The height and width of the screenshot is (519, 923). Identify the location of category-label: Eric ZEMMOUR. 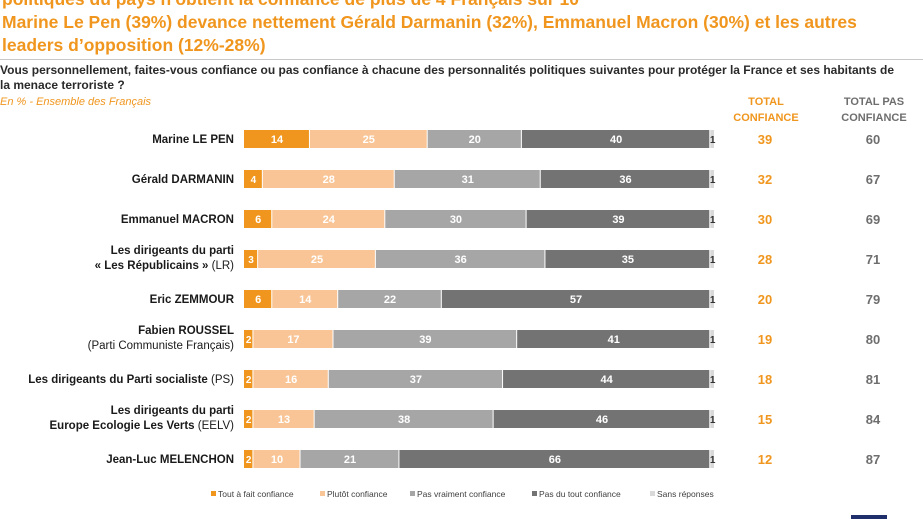
(192, 300).